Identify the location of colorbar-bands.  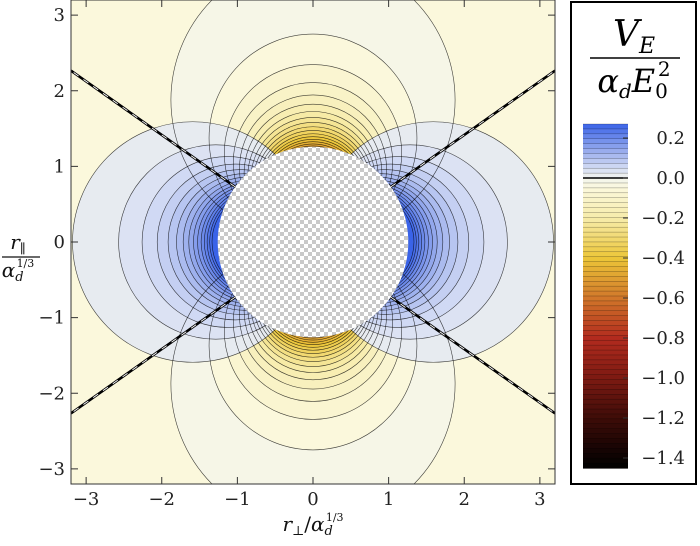
(605, 296).